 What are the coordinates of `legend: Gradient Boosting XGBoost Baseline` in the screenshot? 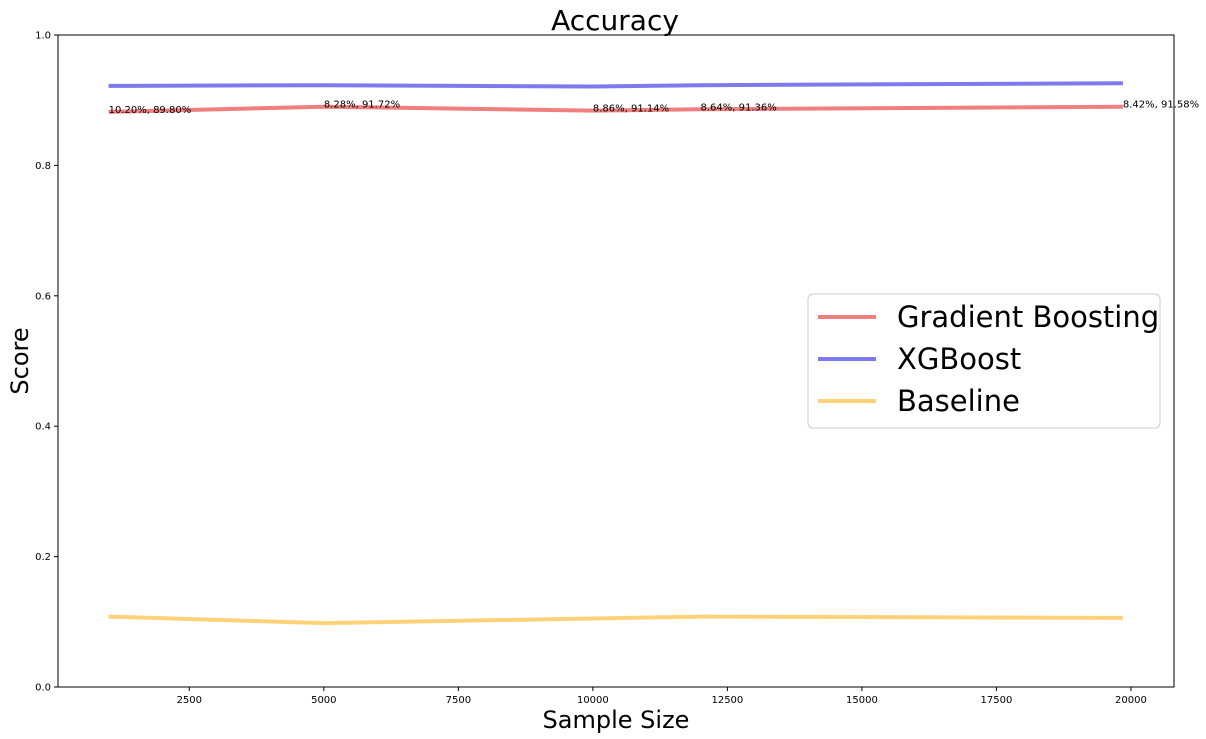 It's located at (984, 361).